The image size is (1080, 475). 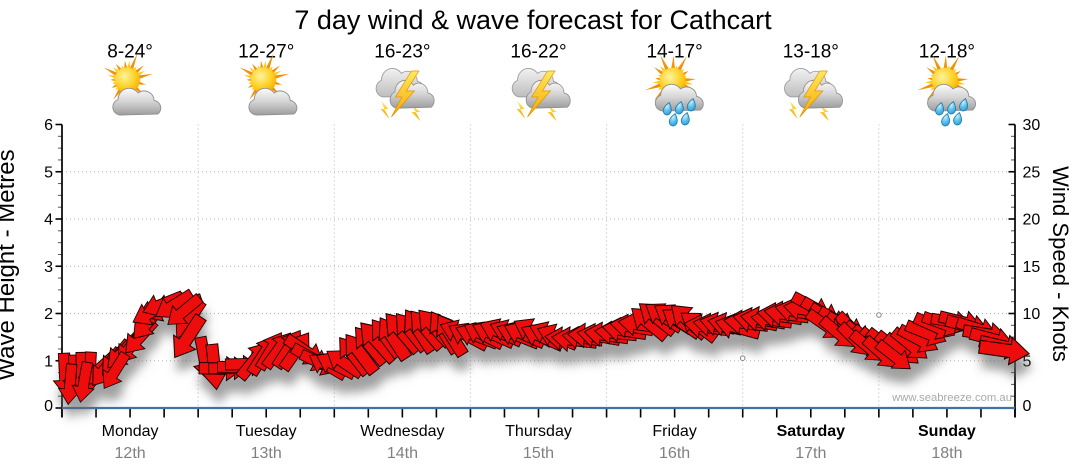 I want to click on svg-text: 12-18°, so click(x=947, y=52).